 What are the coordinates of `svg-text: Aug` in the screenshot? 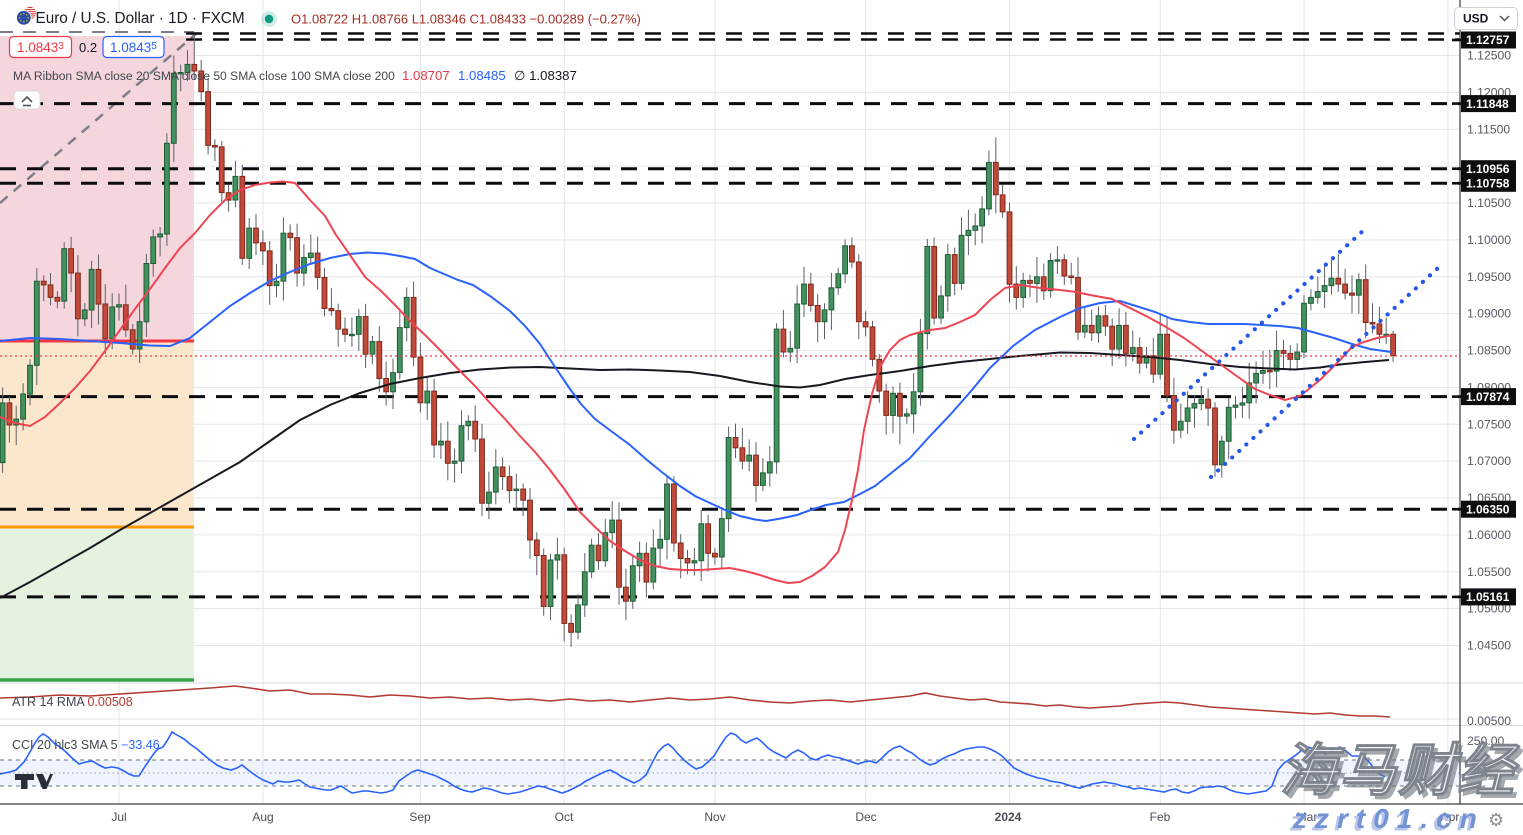 It's located at (262, 817).